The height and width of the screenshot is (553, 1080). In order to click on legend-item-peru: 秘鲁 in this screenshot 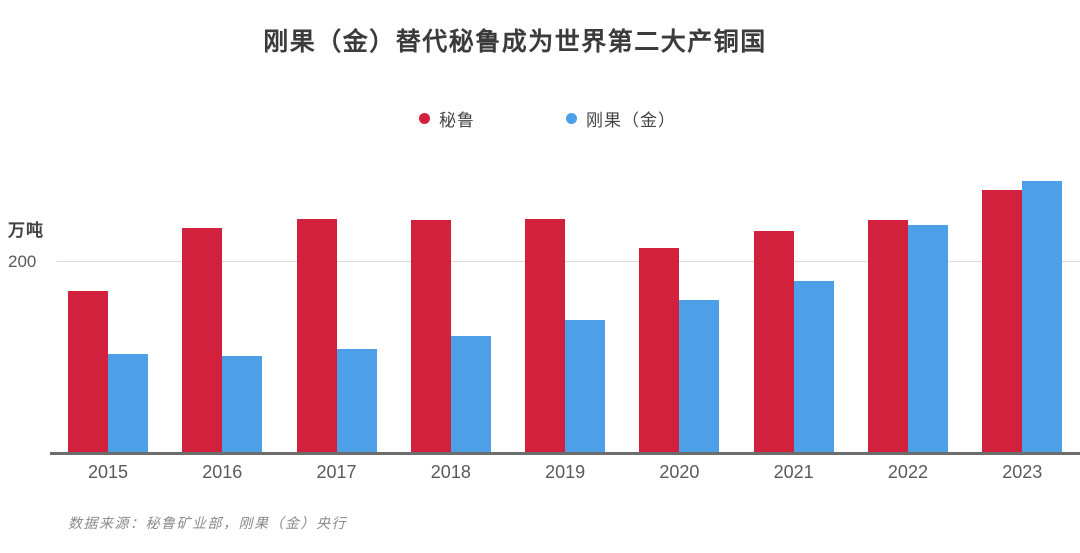, I will do `click(447, 118)`.